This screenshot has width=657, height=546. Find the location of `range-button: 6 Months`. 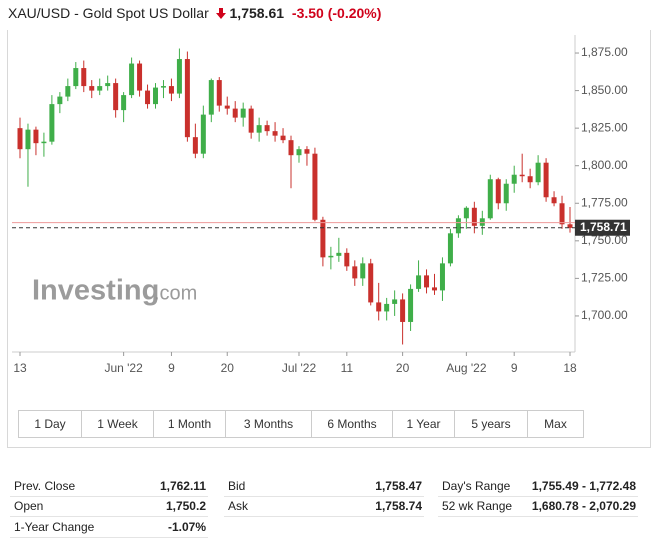

range-button: 6 Months is located at coordinates (352, 424).